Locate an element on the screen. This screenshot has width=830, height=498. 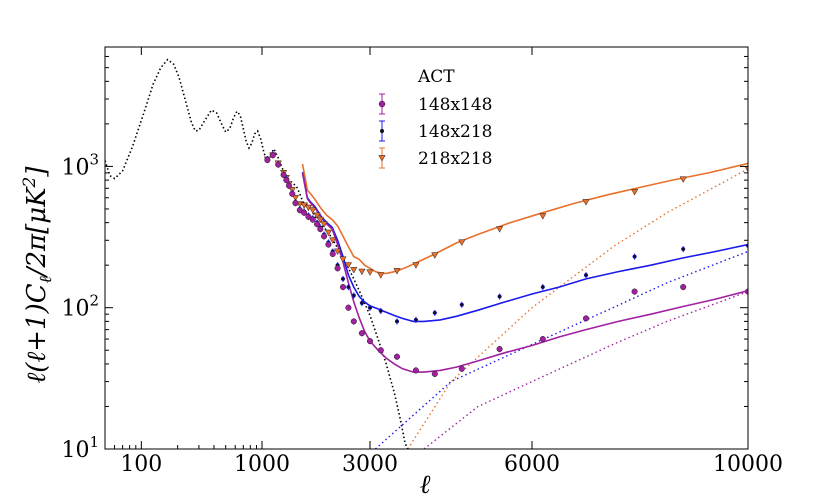
x-tick-label-3: 6000 is located at coordinates (532, 464).